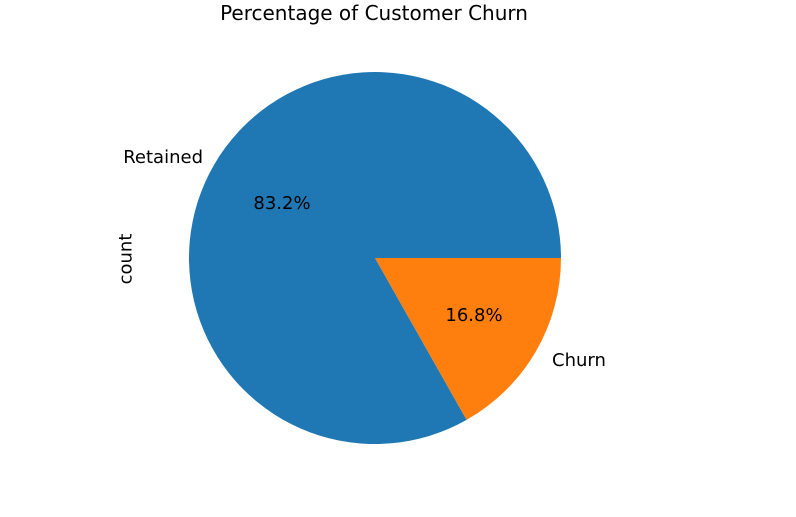 This screenshot has height=517, width=796. Describe the element at coordinates (468, 339) in the screenshot. I see `pie-slice-churn` at that location.